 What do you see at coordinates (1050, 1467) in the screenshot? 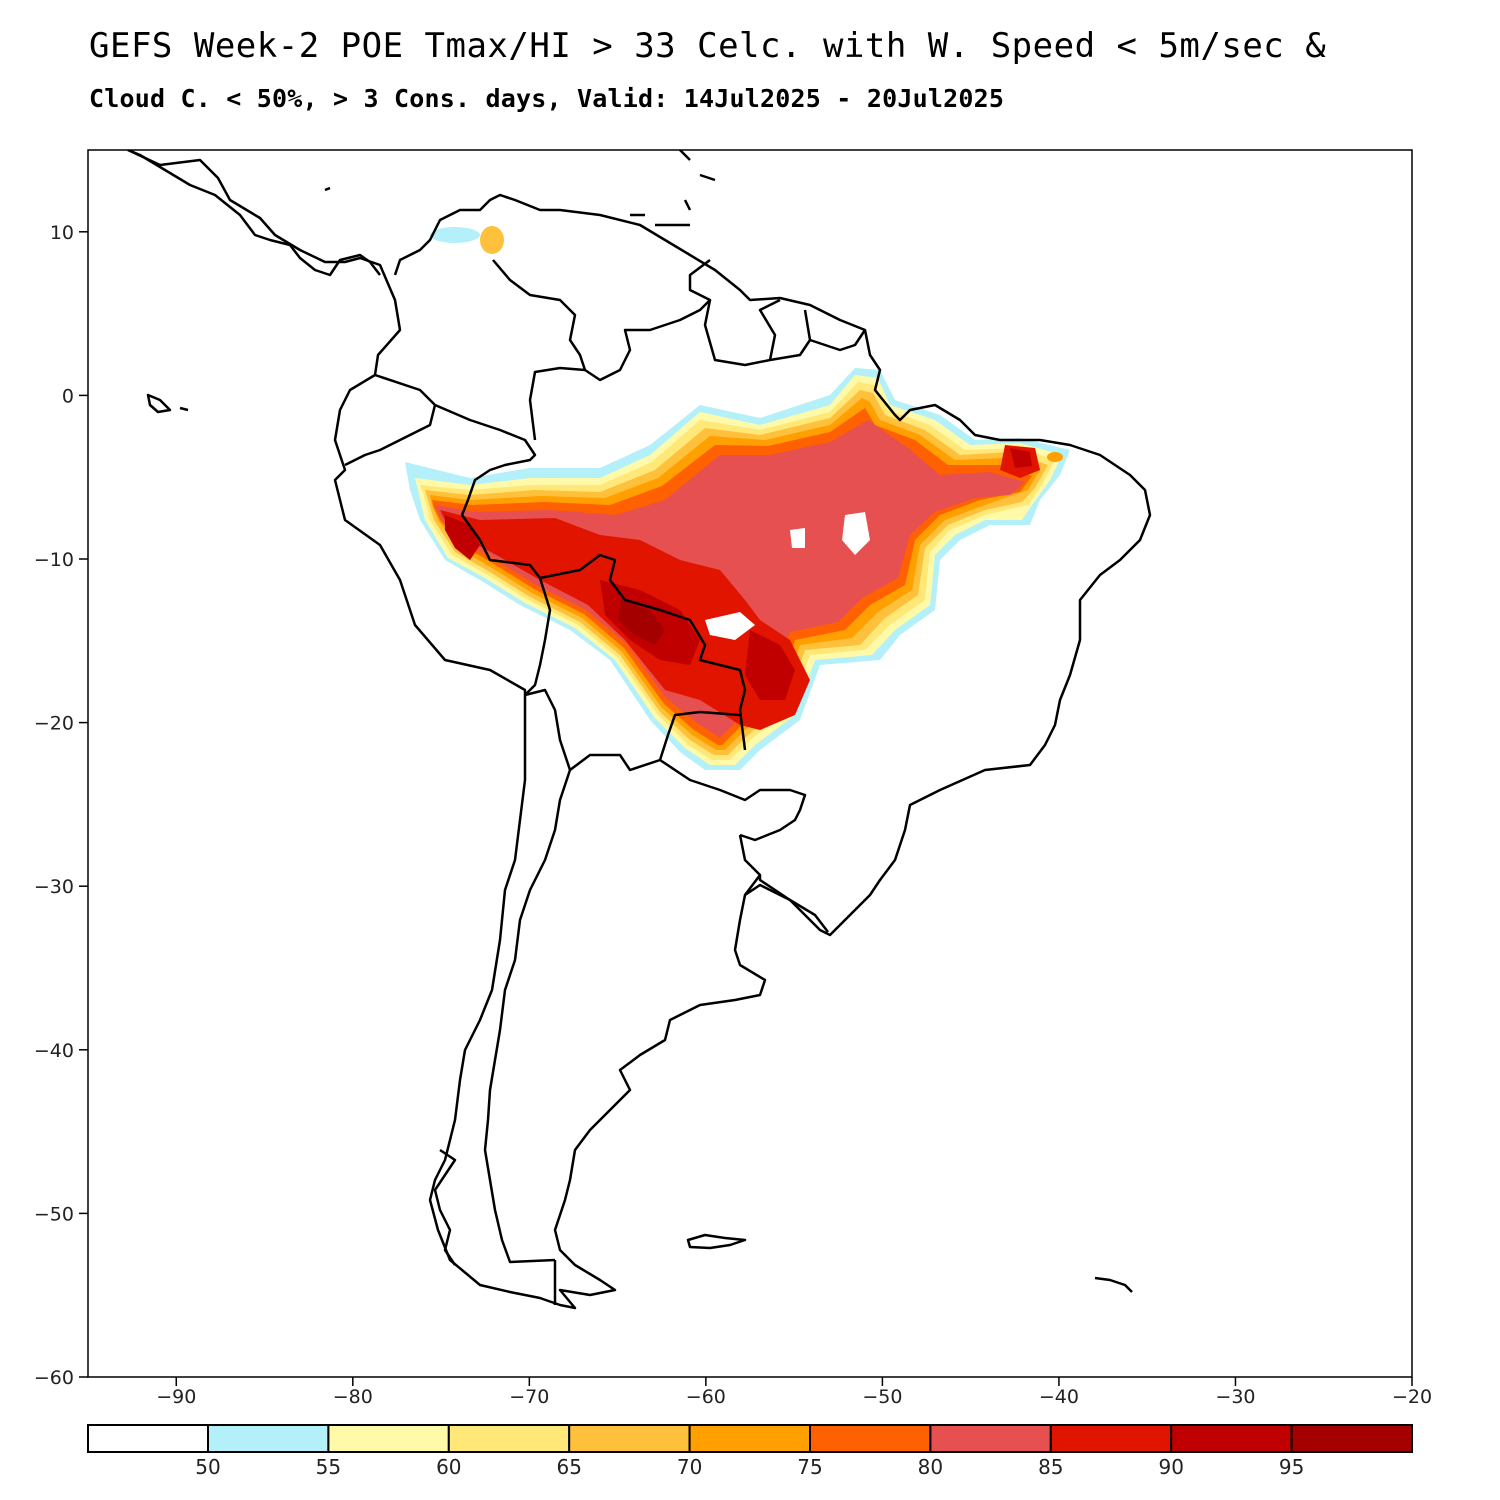
I see `colorbar-label: 85` at bounding box center [1050, 1467].